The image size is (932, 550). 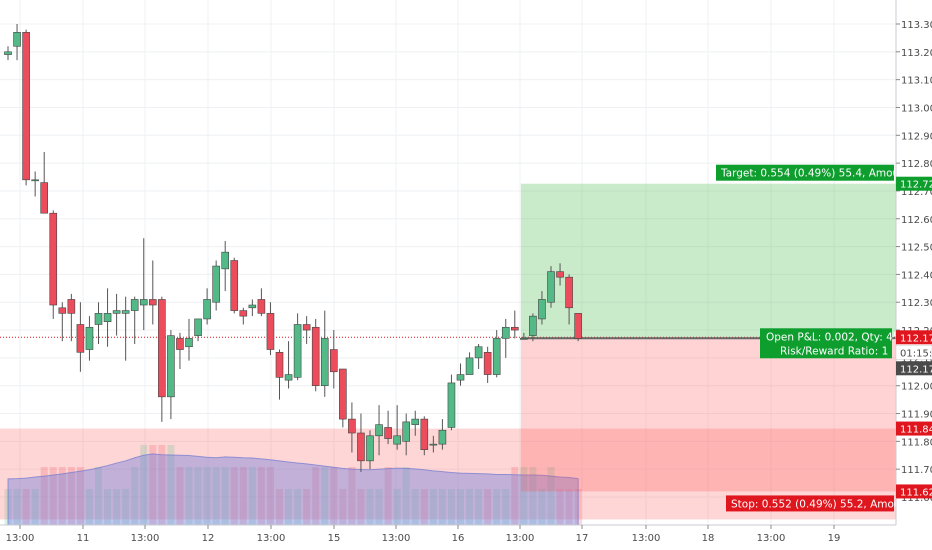 I want to click on price-tick-label: 112.400, so click(x=916, y=275).